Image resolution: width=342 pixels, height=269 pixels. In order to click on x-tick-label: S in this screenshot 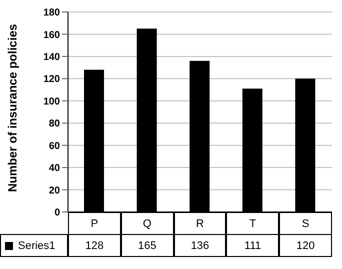, I will do `click(305, 223)`.